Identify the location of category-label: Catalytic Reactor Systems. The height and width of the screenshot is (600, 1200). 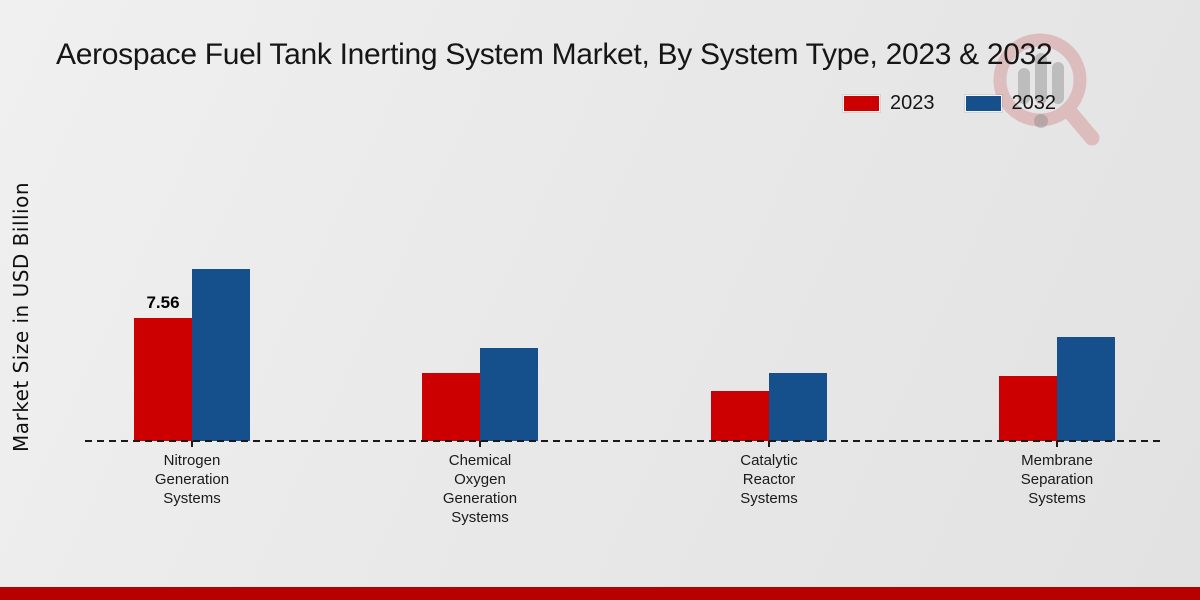
(769, 479).